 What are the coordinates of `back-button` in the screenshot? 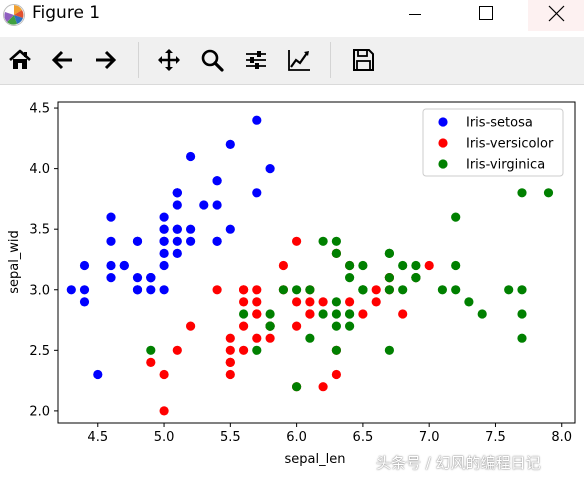 It's located at (63, 60).